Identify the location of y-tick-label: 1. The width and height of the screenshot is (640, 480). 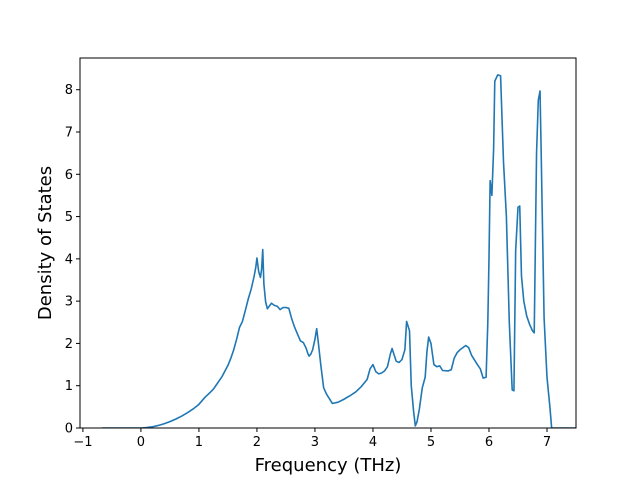
(69, 386).